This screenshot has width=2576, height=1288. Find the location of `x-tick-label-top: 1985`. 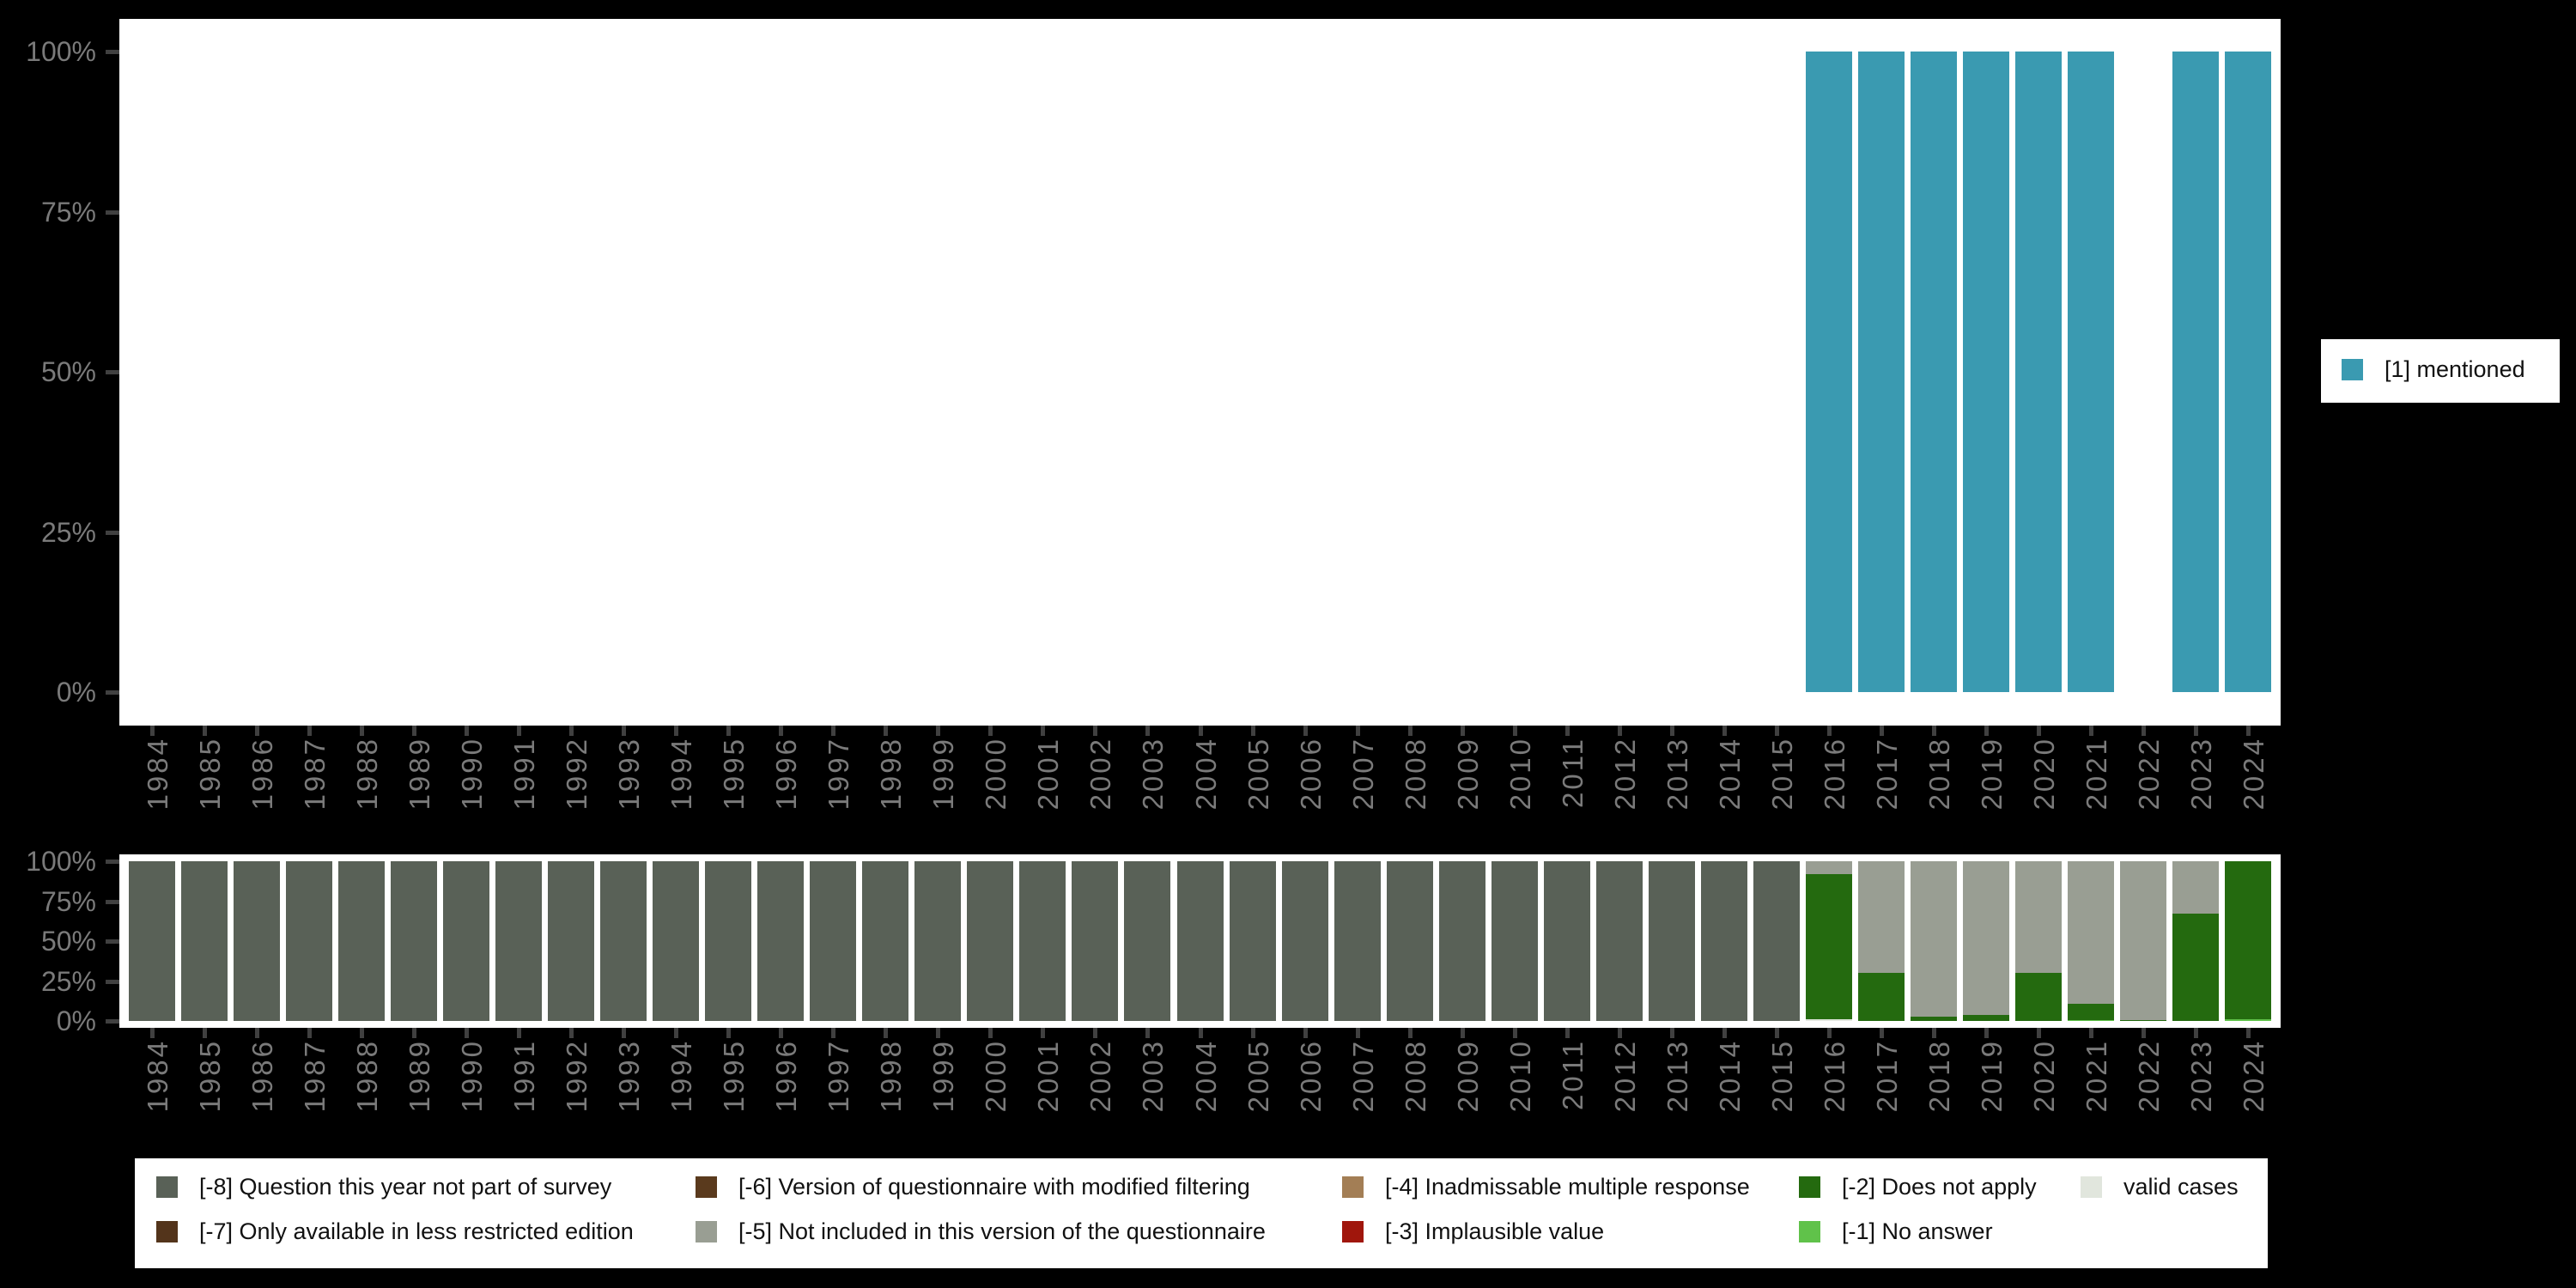

x-tick-label-top: 1985 is located at coordinates (210, 774).